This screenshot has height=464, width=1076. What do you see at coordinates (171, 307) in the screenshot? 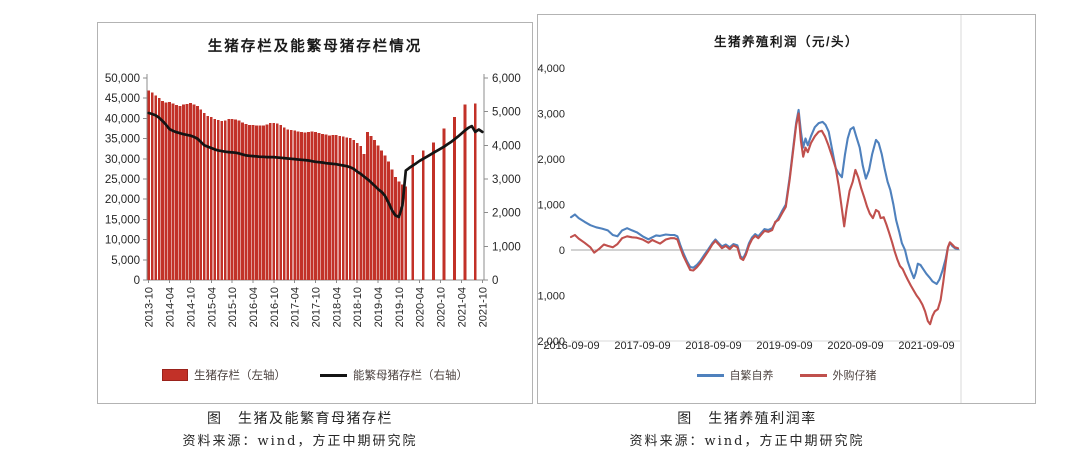
I see `svg-text: 2014-04` at bounding box center [171, 307].